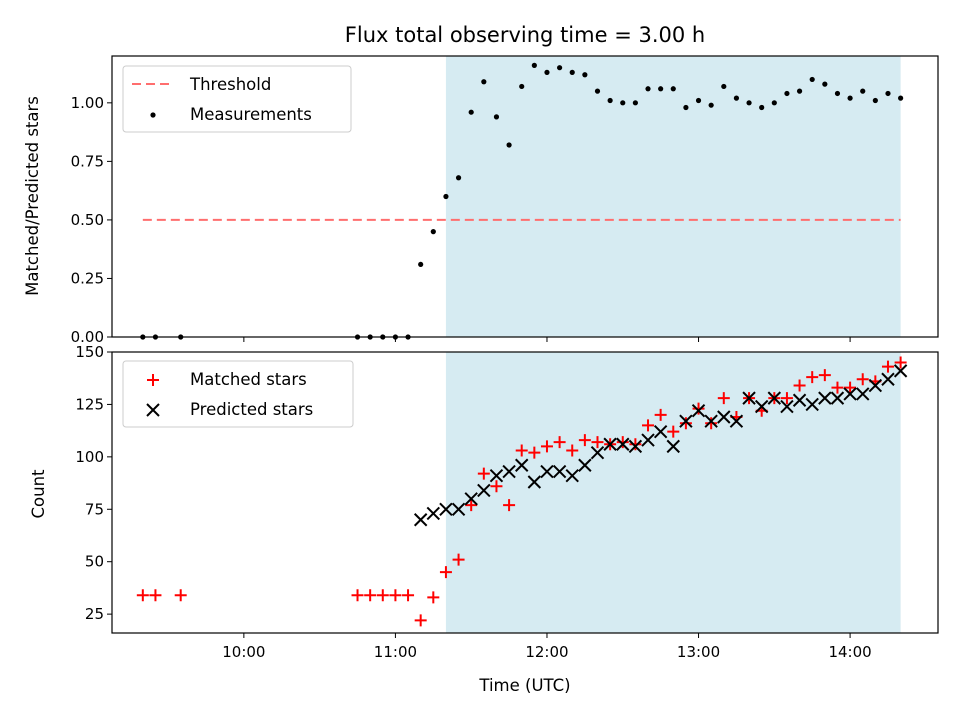 This screenshot has width=960, height=720. What do you see at coordinates (93, 483) in the screenshot?
I see `bottom-y-ticks: 25 50 75 100 125 150` at bounding box center [93, 483].